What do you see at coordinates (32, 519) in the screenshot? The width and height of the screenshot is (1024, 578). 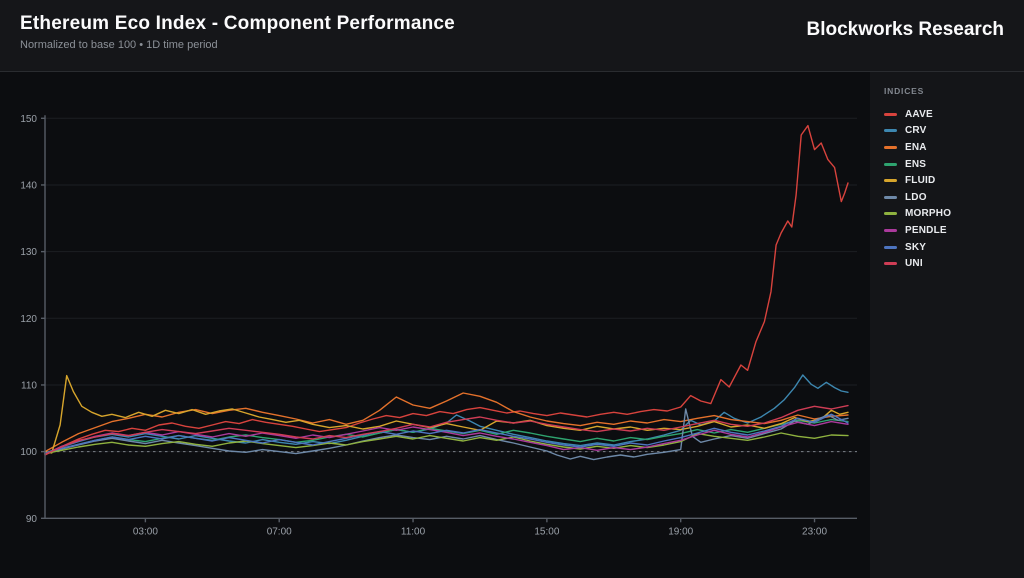 I see `y-tick-label: 90` at bounding box center [32, 519].